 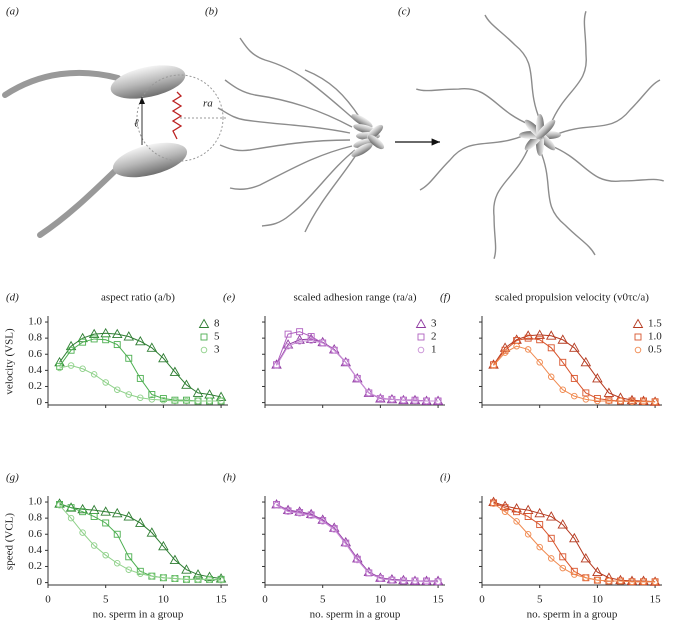 I want to click on panel-title: scaled adhesion range (ra/a), so click(x=354, y=298).